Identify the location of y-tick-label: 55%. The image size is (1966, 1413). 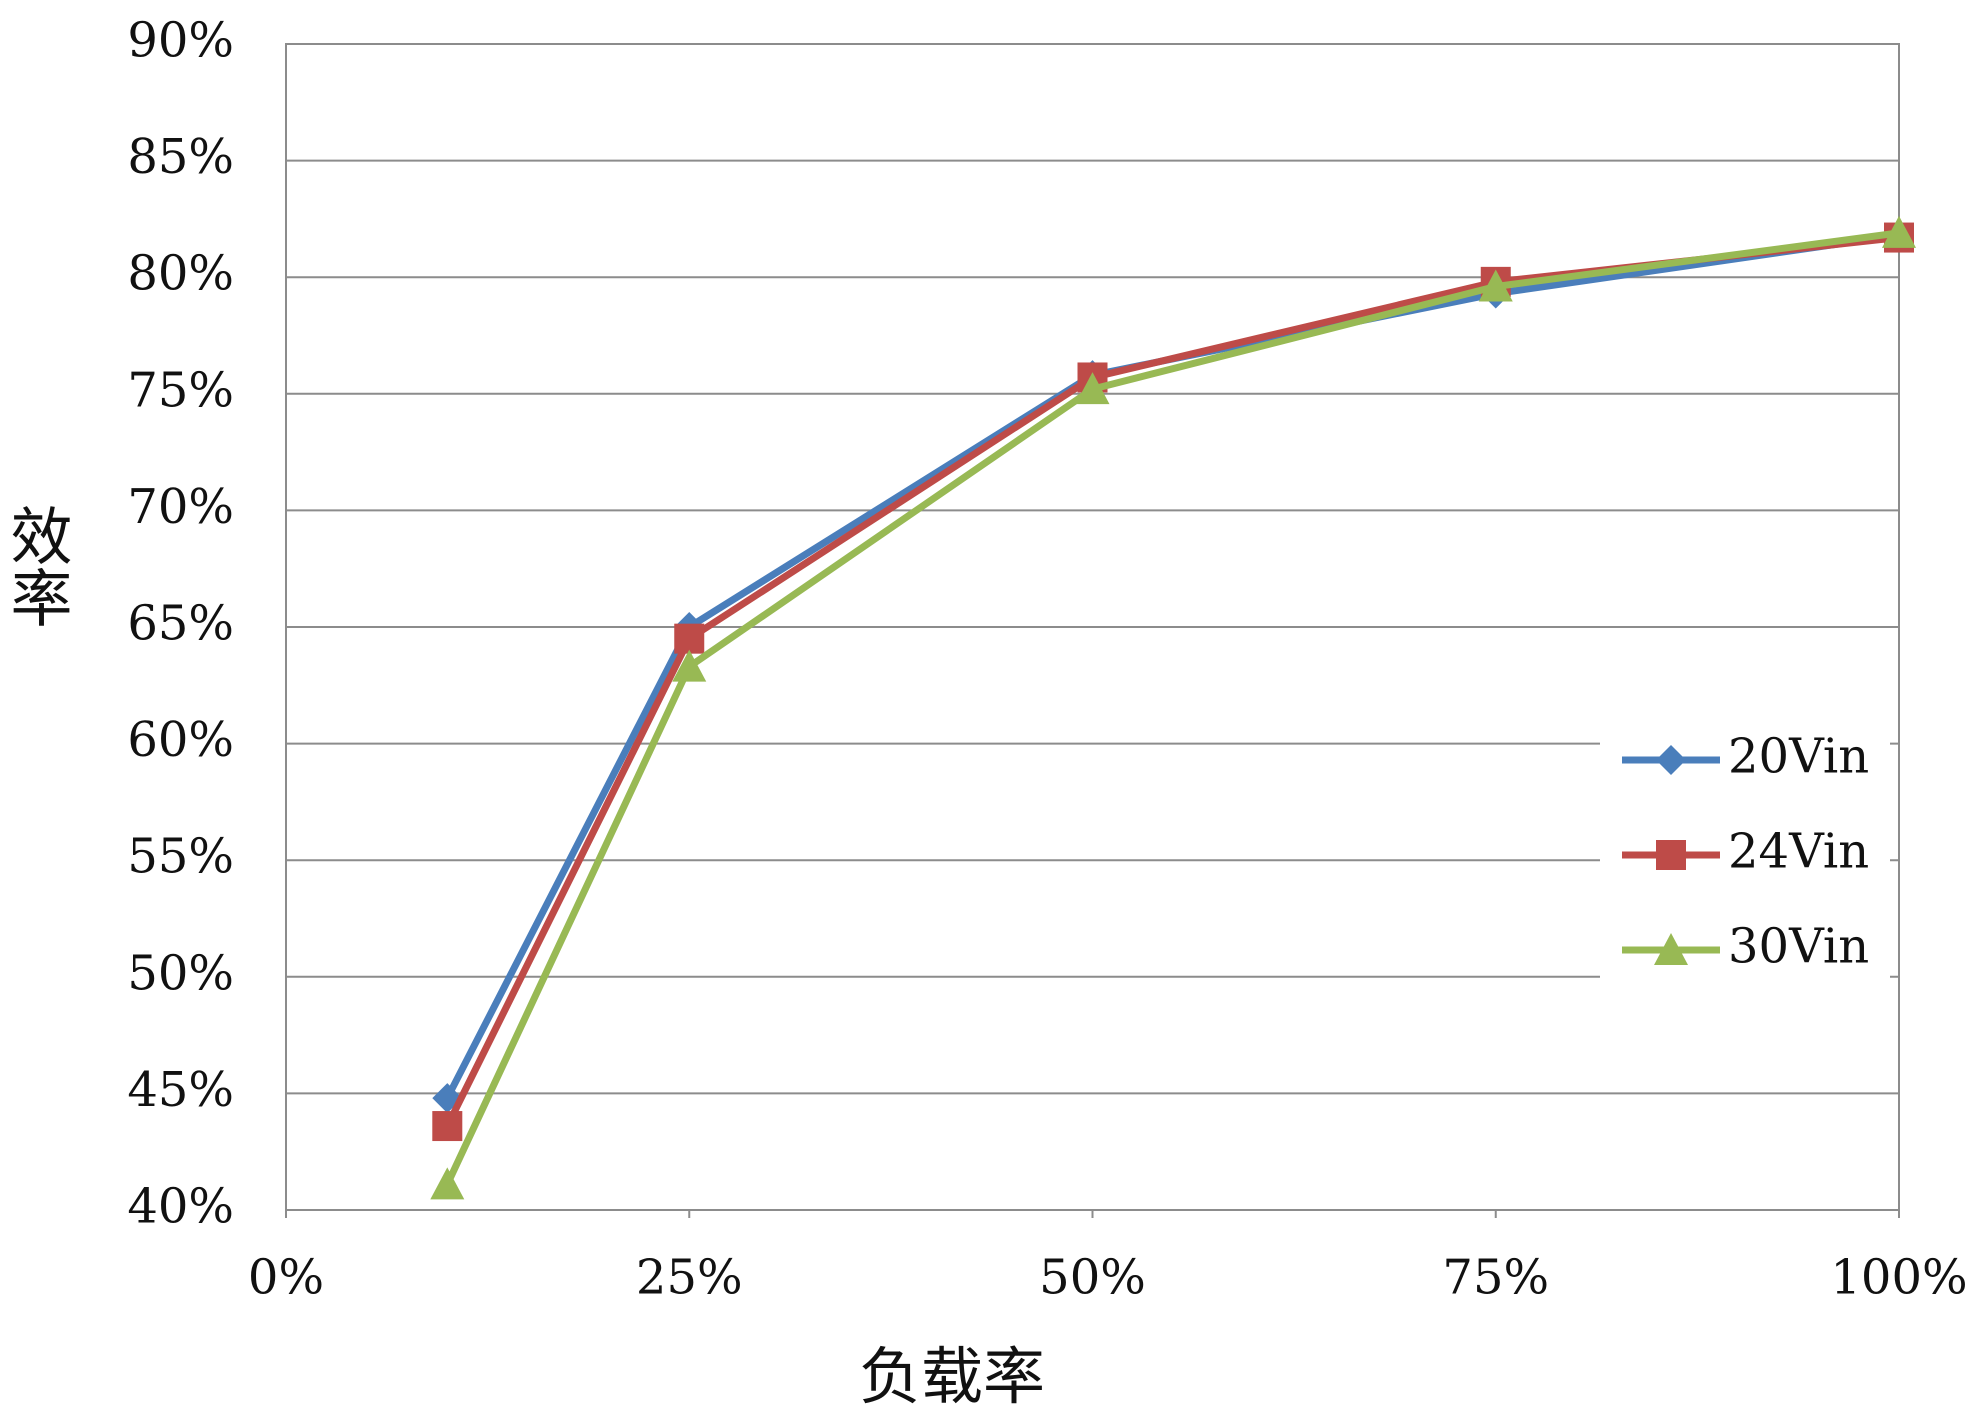
(180, 857).